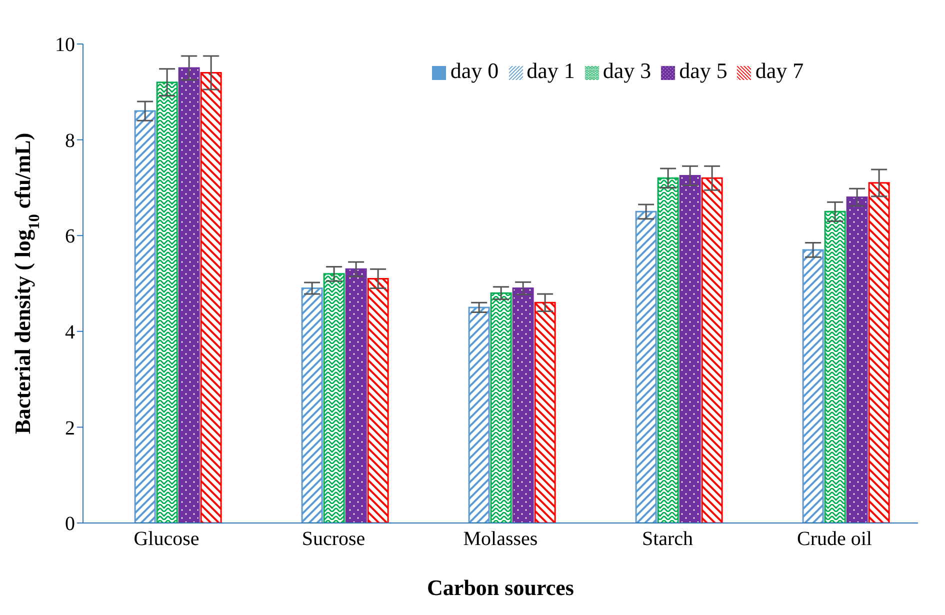  Describe the element at coordinates (834, 539) in the screenshot. I see `x-tick-label: Crude oil` at that location.